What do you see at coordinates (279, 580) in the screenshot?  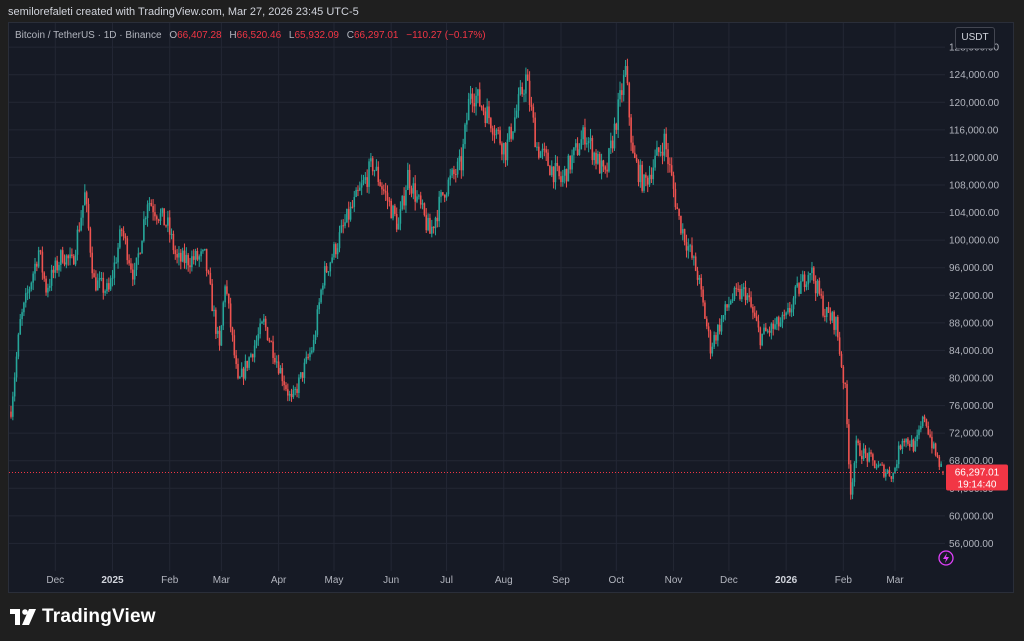 I see `x-tick-label: Apr` at bounding box center [279, 580].